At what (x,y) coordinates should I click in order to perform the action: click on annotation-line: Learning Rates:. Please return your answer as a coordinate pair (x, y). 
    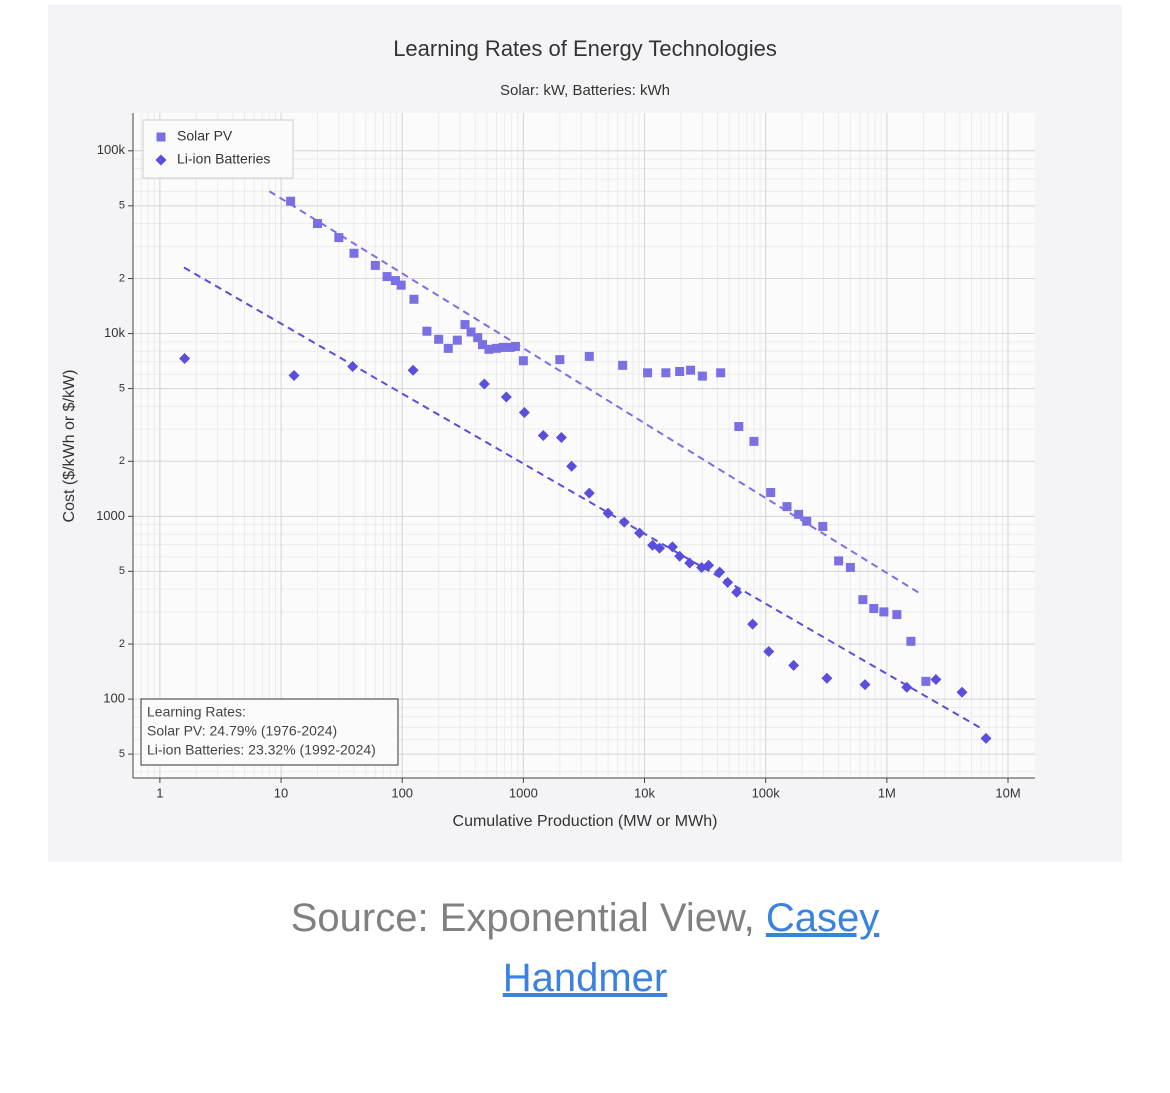
    Looking at the image, I should click on (196, 712).